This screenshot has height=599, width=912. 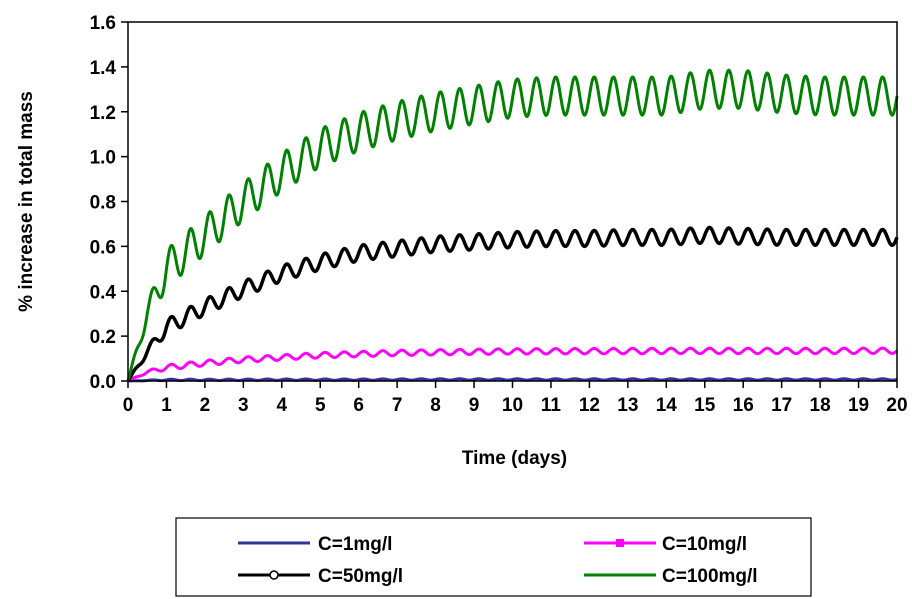 I want to click on x-tick-label: 11, so click(x=551, y=405).